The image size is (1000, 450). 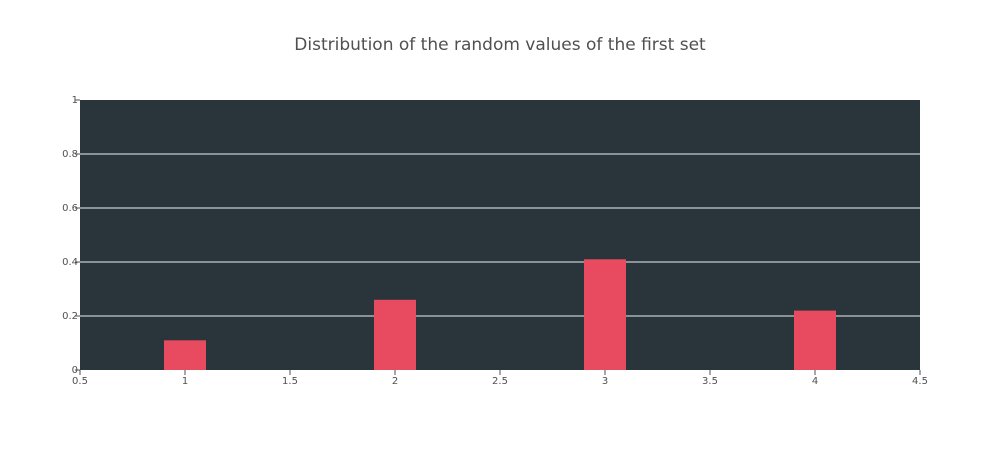 What do you see at coordinates (70, 316) in the screenshot?
I see `y-tick-label: 0.2` at bounding box center [70, 316].